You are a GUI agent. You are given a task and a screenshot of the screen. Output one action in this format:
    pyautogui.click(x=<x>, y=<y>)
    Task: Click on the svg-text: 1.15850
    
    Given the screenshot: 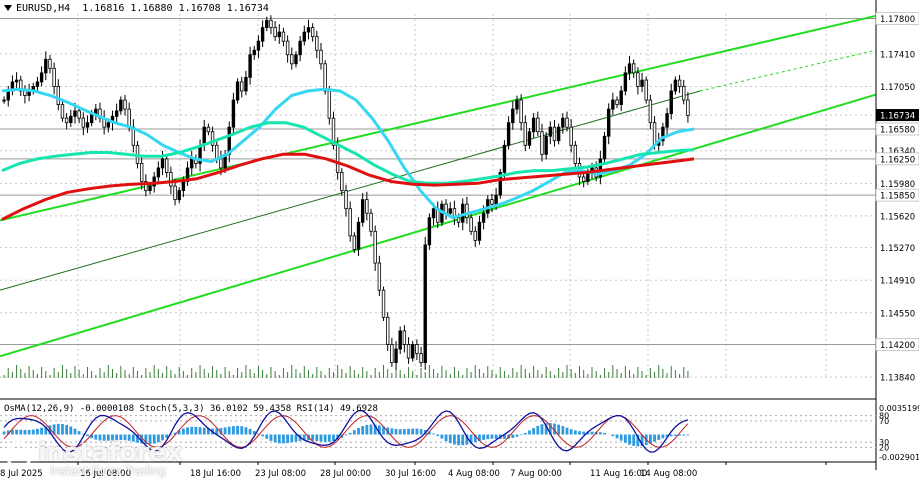 What is the action you would take?
    pyautogui.click(x=897, y=197)
    